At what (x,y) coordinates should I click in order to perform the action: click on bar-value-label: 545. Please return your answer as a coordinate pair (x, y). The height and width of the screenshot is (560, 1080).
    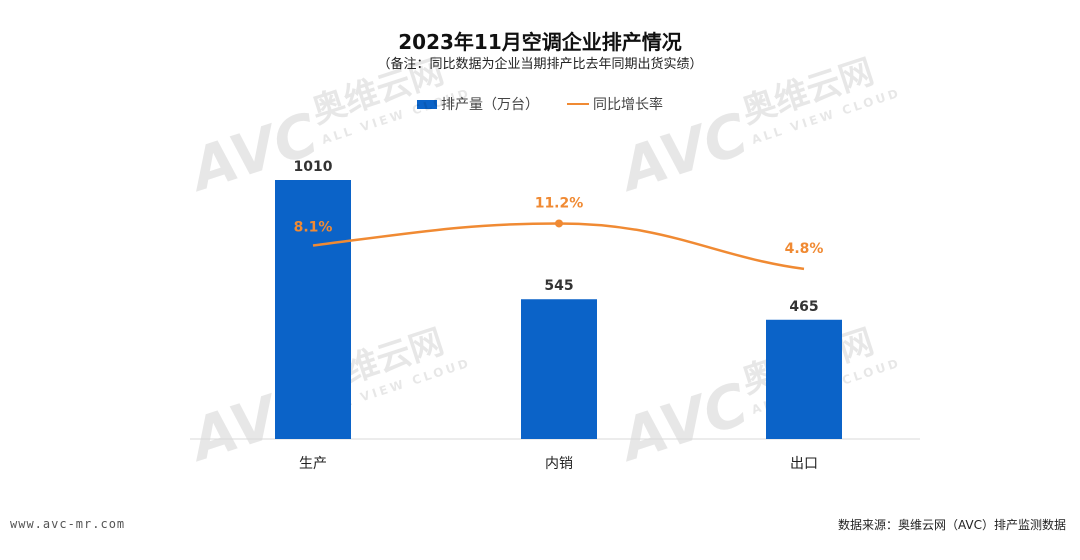
    Looking at the image, I should click on (558, 286).